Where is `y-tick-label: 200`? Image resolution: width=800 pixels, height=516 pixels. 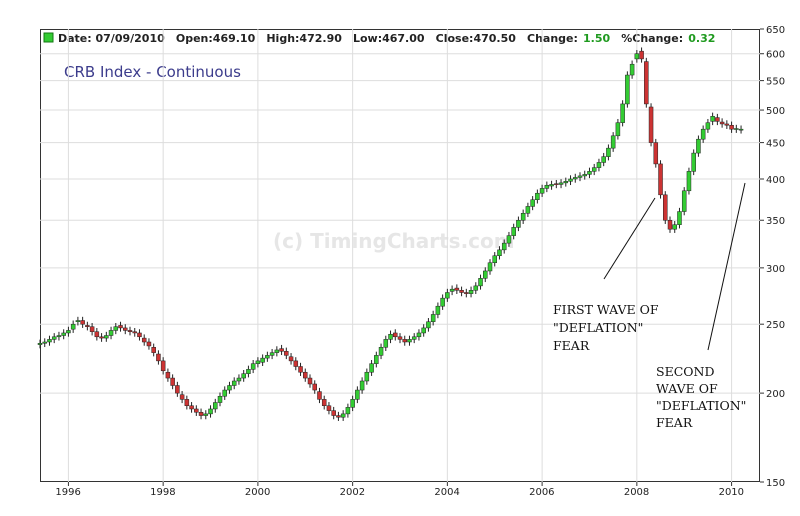
y-tick-label: 200 is located at coordinates (775, 394).